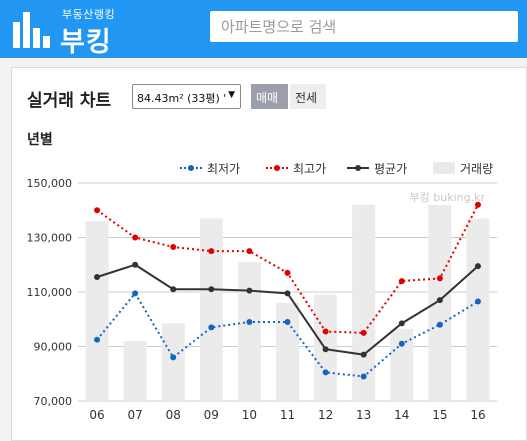 The width and height of the screenshot is (527, 441). Describe the element at coordinates (477, 415) in the screenshot. I see `x-tick-label: 16` at that location.